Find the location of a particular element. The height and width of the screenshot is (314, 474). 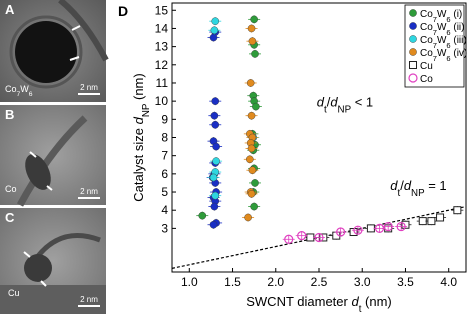

tem-panel-c: C Cu 2 nm is located at coordinates (53, 261).